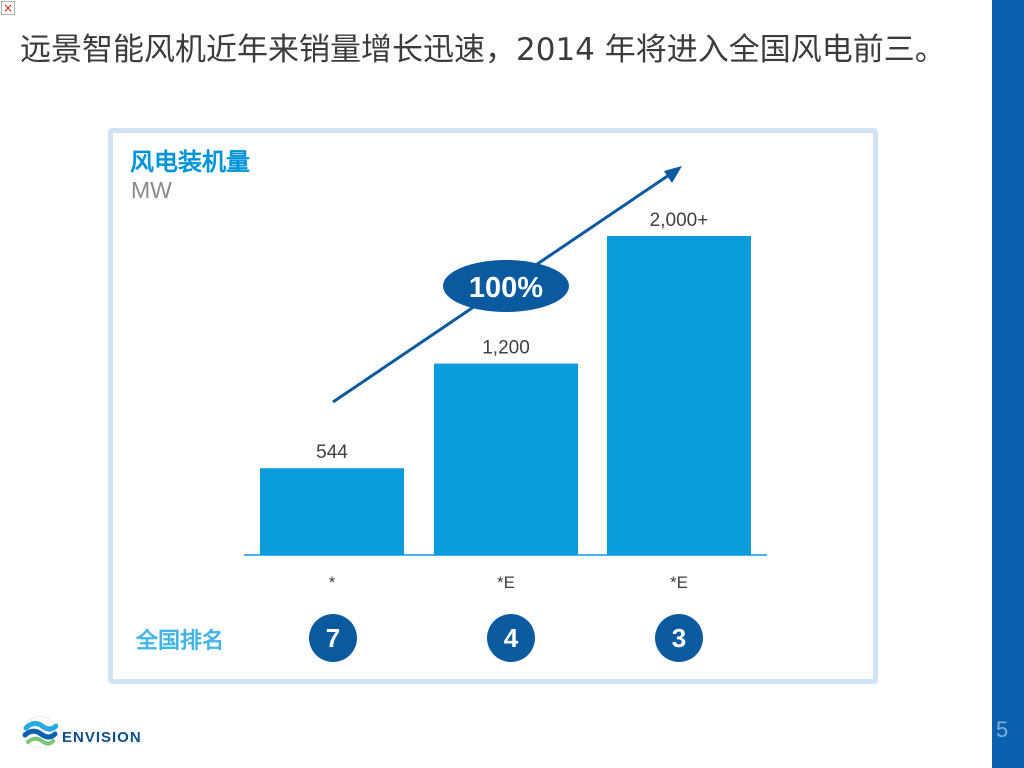 The width and height of the screenshot is (1024, 768). I want to click on category-label-1: *, so click(332, 582).